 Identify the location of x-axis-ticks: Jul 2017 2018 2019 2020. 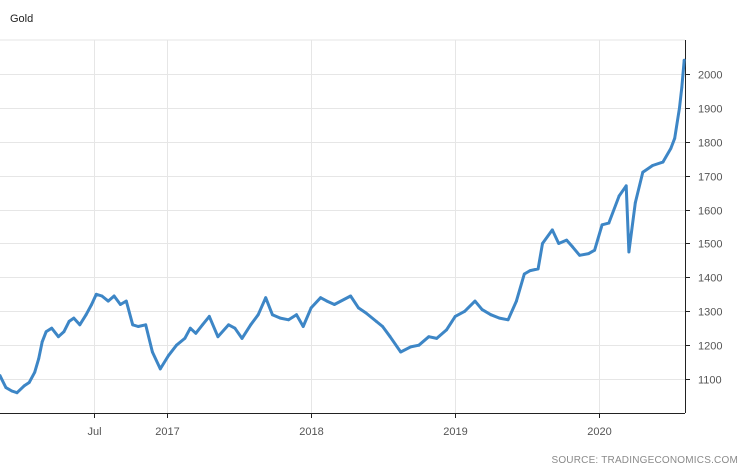
(349, 425).